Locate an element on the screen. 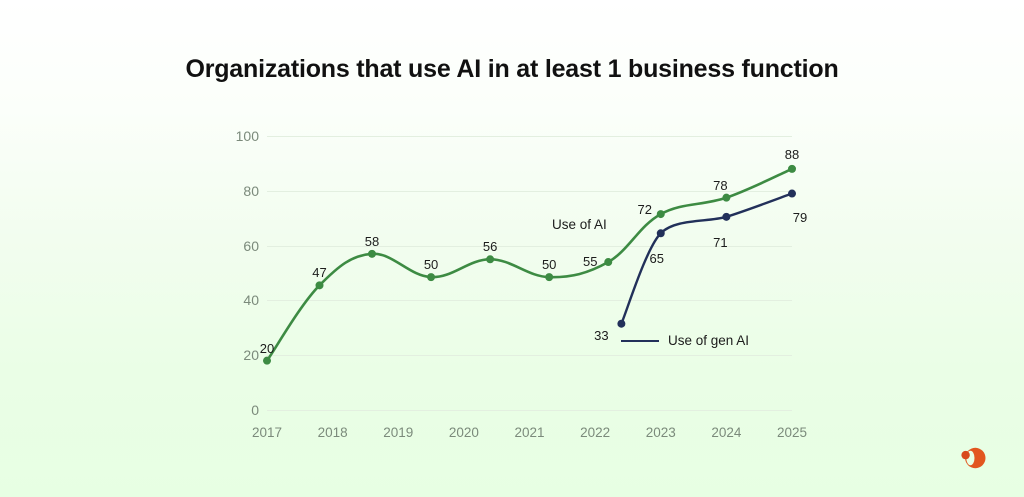 Image resolution: width=1024 pixels, height=497 pixels. y-axis-tick-80: 80 is located at coordinates (251, 190).